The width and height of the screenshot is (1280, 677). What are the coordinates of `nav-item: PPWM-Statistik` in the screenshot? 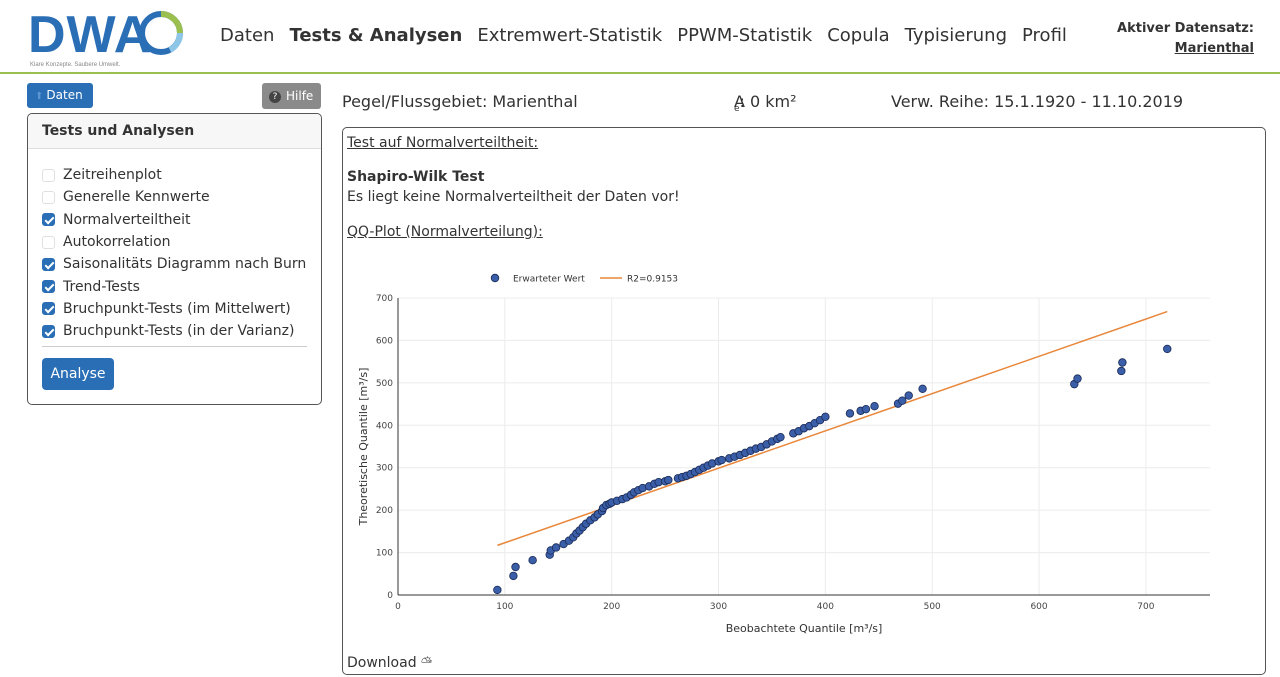 It's located at (745, 35).